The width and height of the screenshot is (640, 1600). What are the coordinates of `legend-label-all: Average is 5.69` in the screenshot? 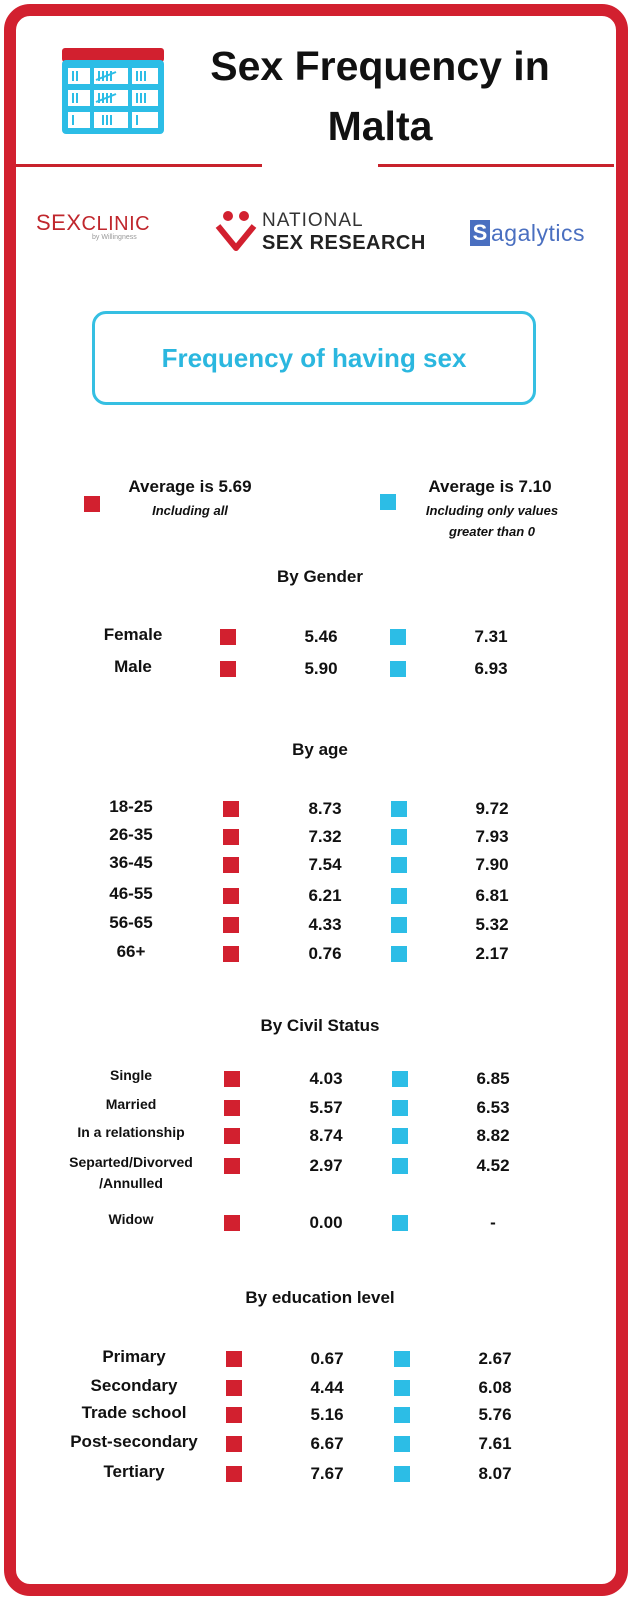 It's located at (190, 486).